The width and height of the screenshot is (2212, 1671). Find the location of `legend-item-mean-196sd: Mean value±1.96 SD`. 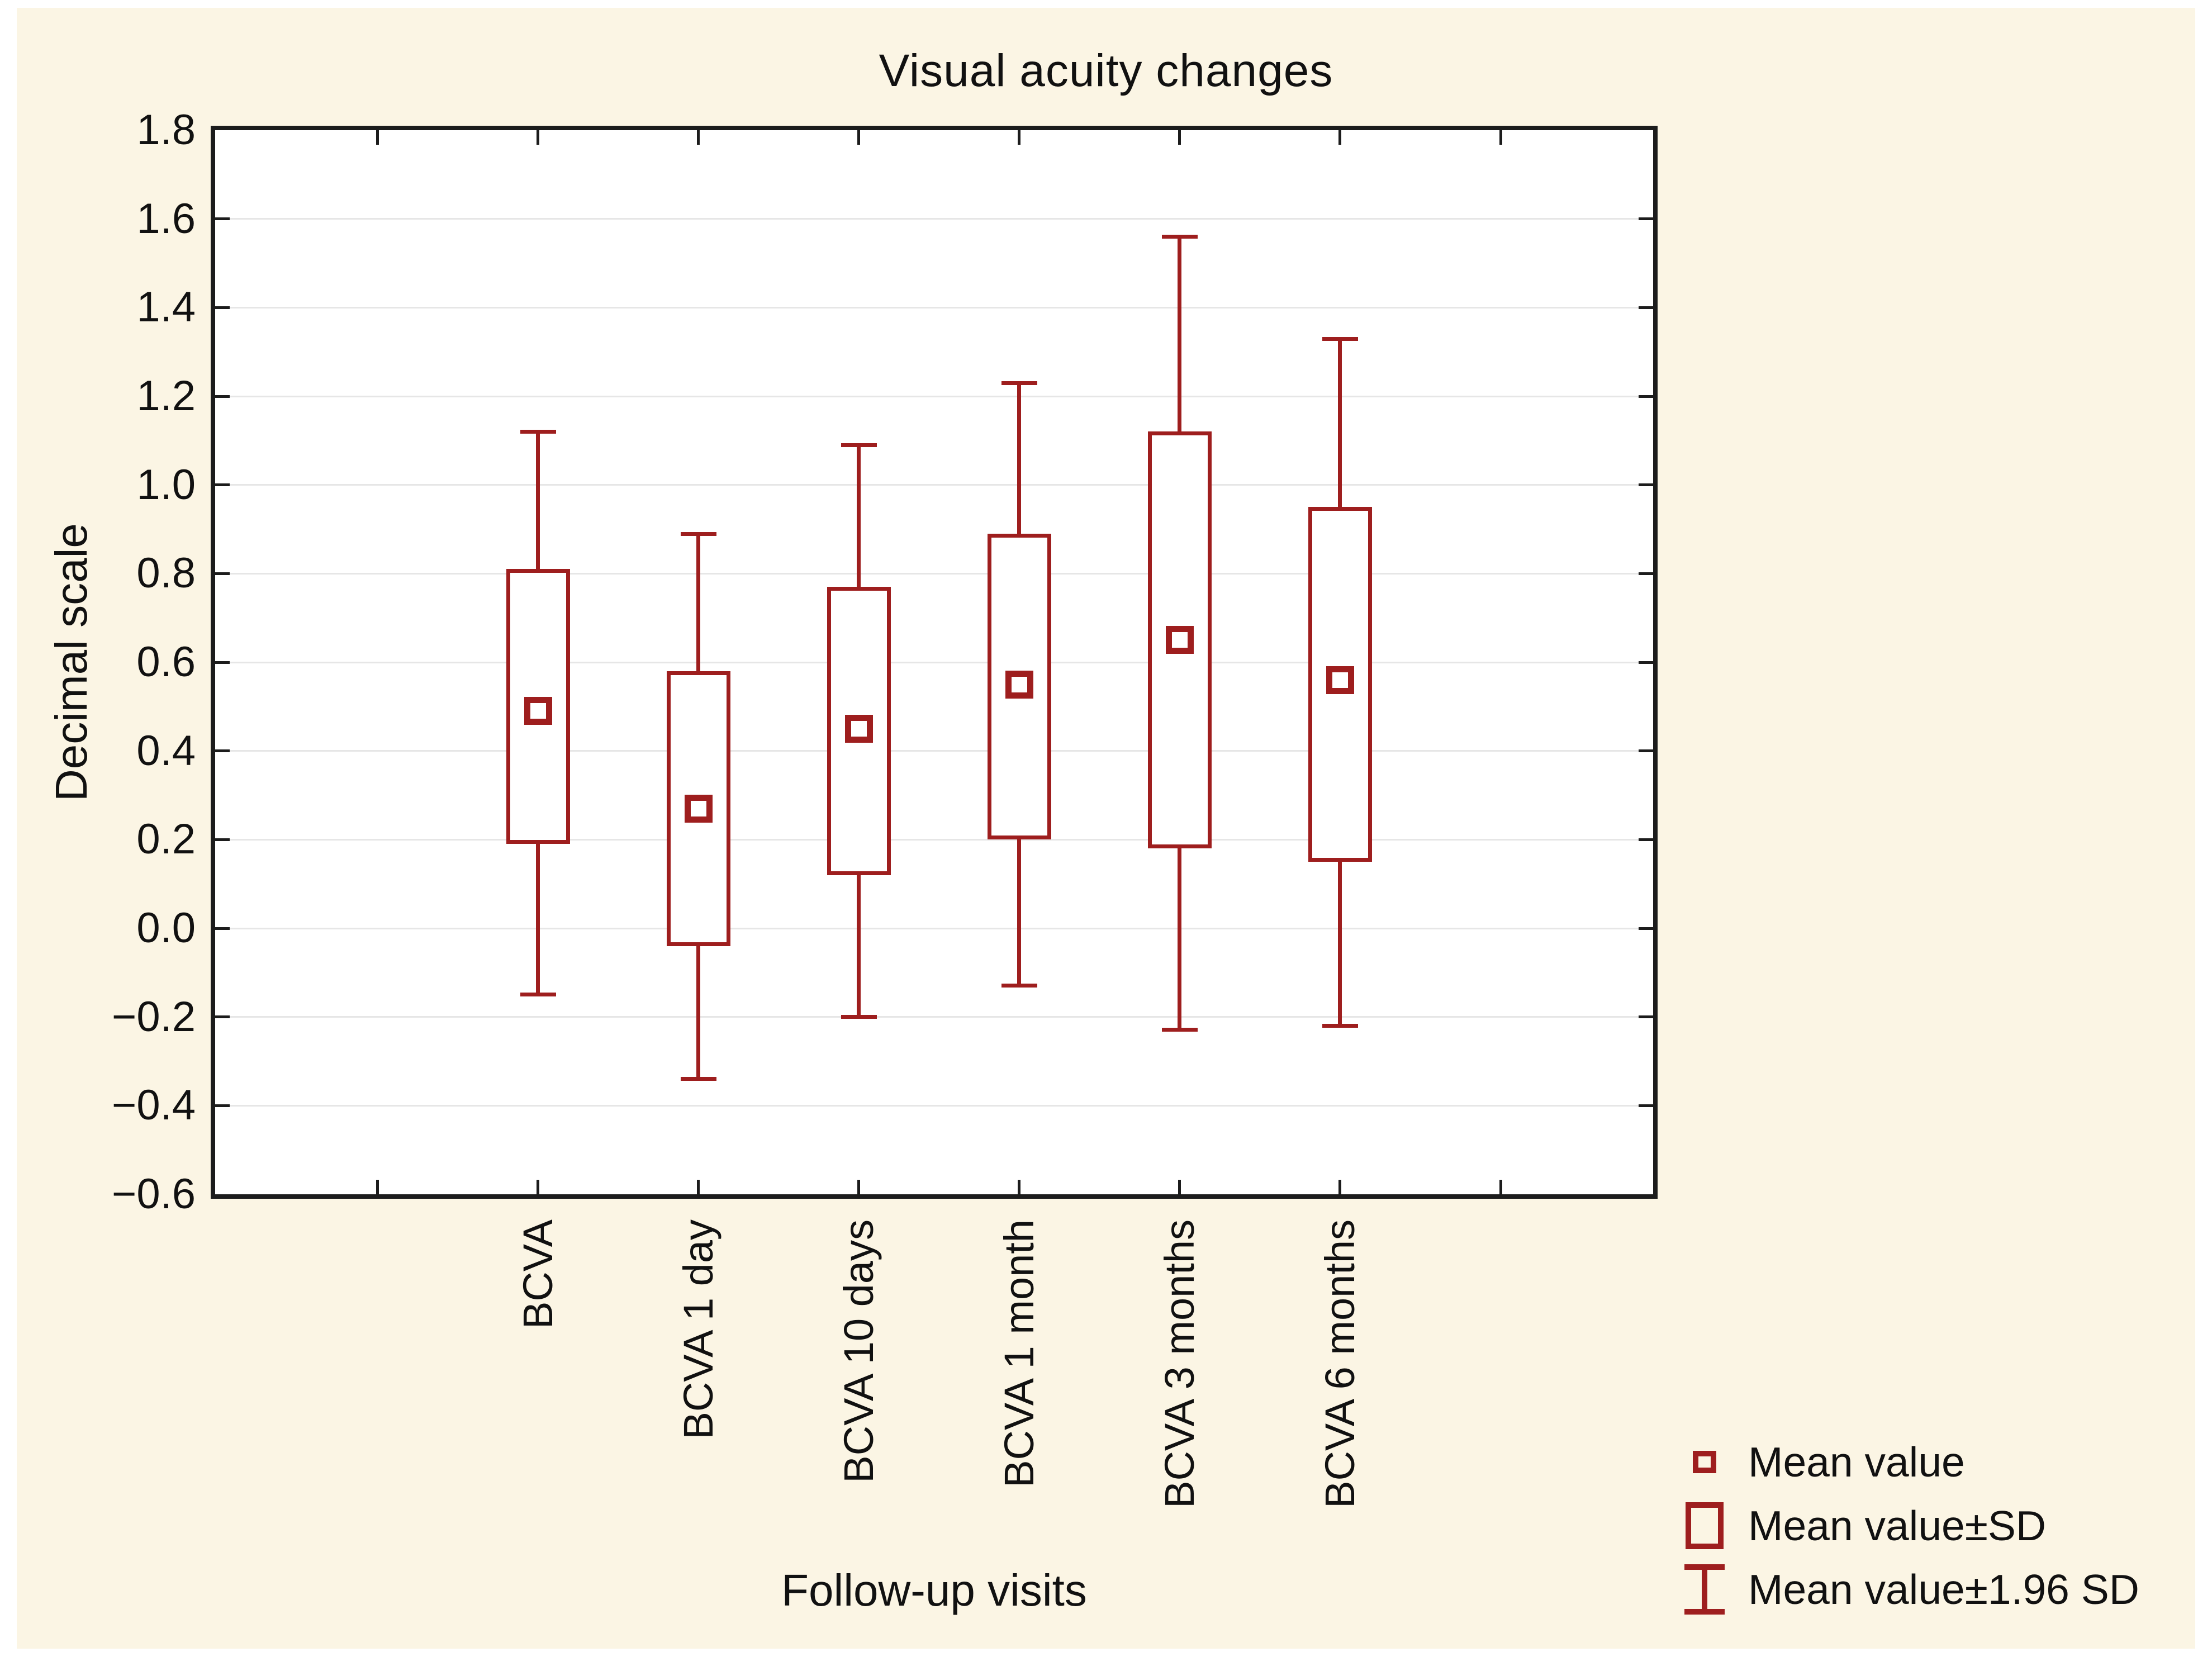

legend-item-mean-196sd: Mean value±1.96 SD is located at coordinates (1902, 1589).